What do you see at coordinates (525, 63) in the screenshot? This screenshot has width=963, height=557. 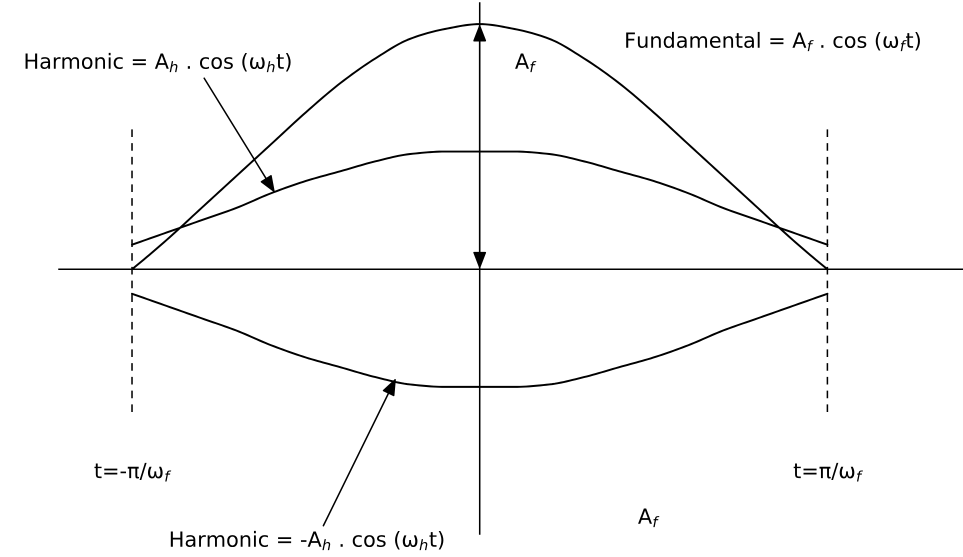 I see `annotation: A$_{f}$` at bounding box center [525, 63].